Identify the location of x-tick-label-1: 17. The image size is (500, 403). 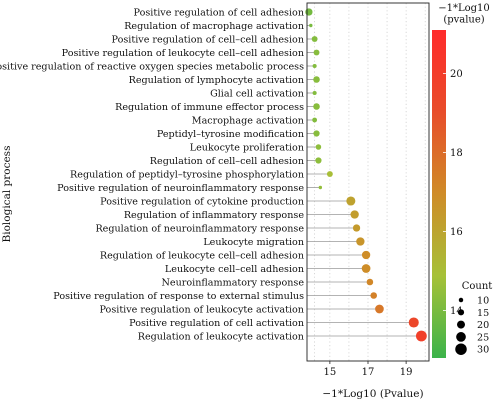
(368, 372).